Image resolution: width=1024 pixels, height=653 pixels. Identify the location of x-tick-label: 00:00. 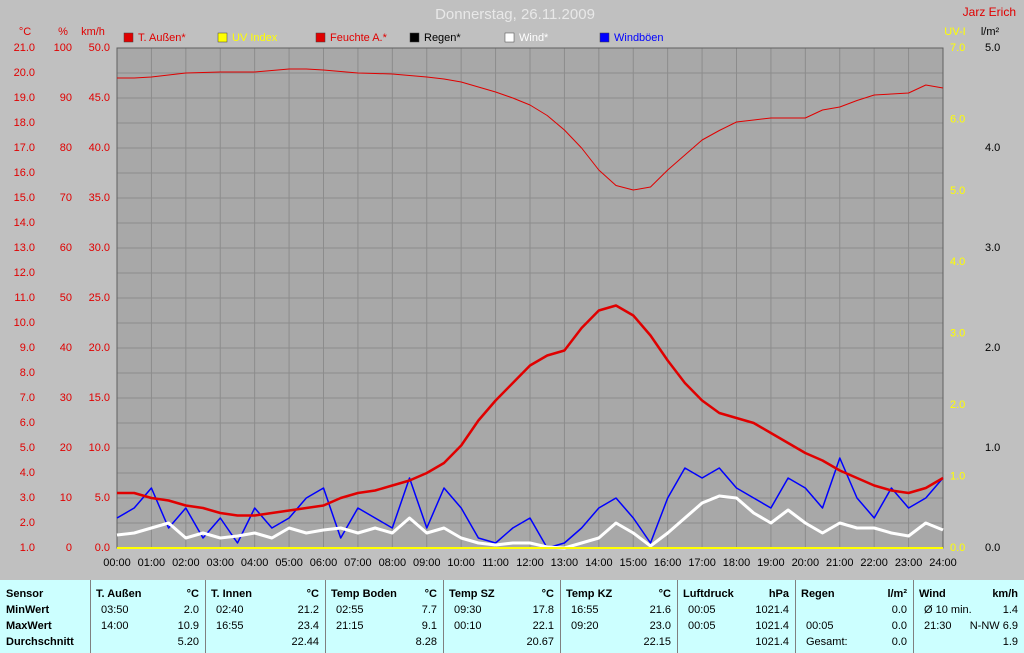
(117, 563).